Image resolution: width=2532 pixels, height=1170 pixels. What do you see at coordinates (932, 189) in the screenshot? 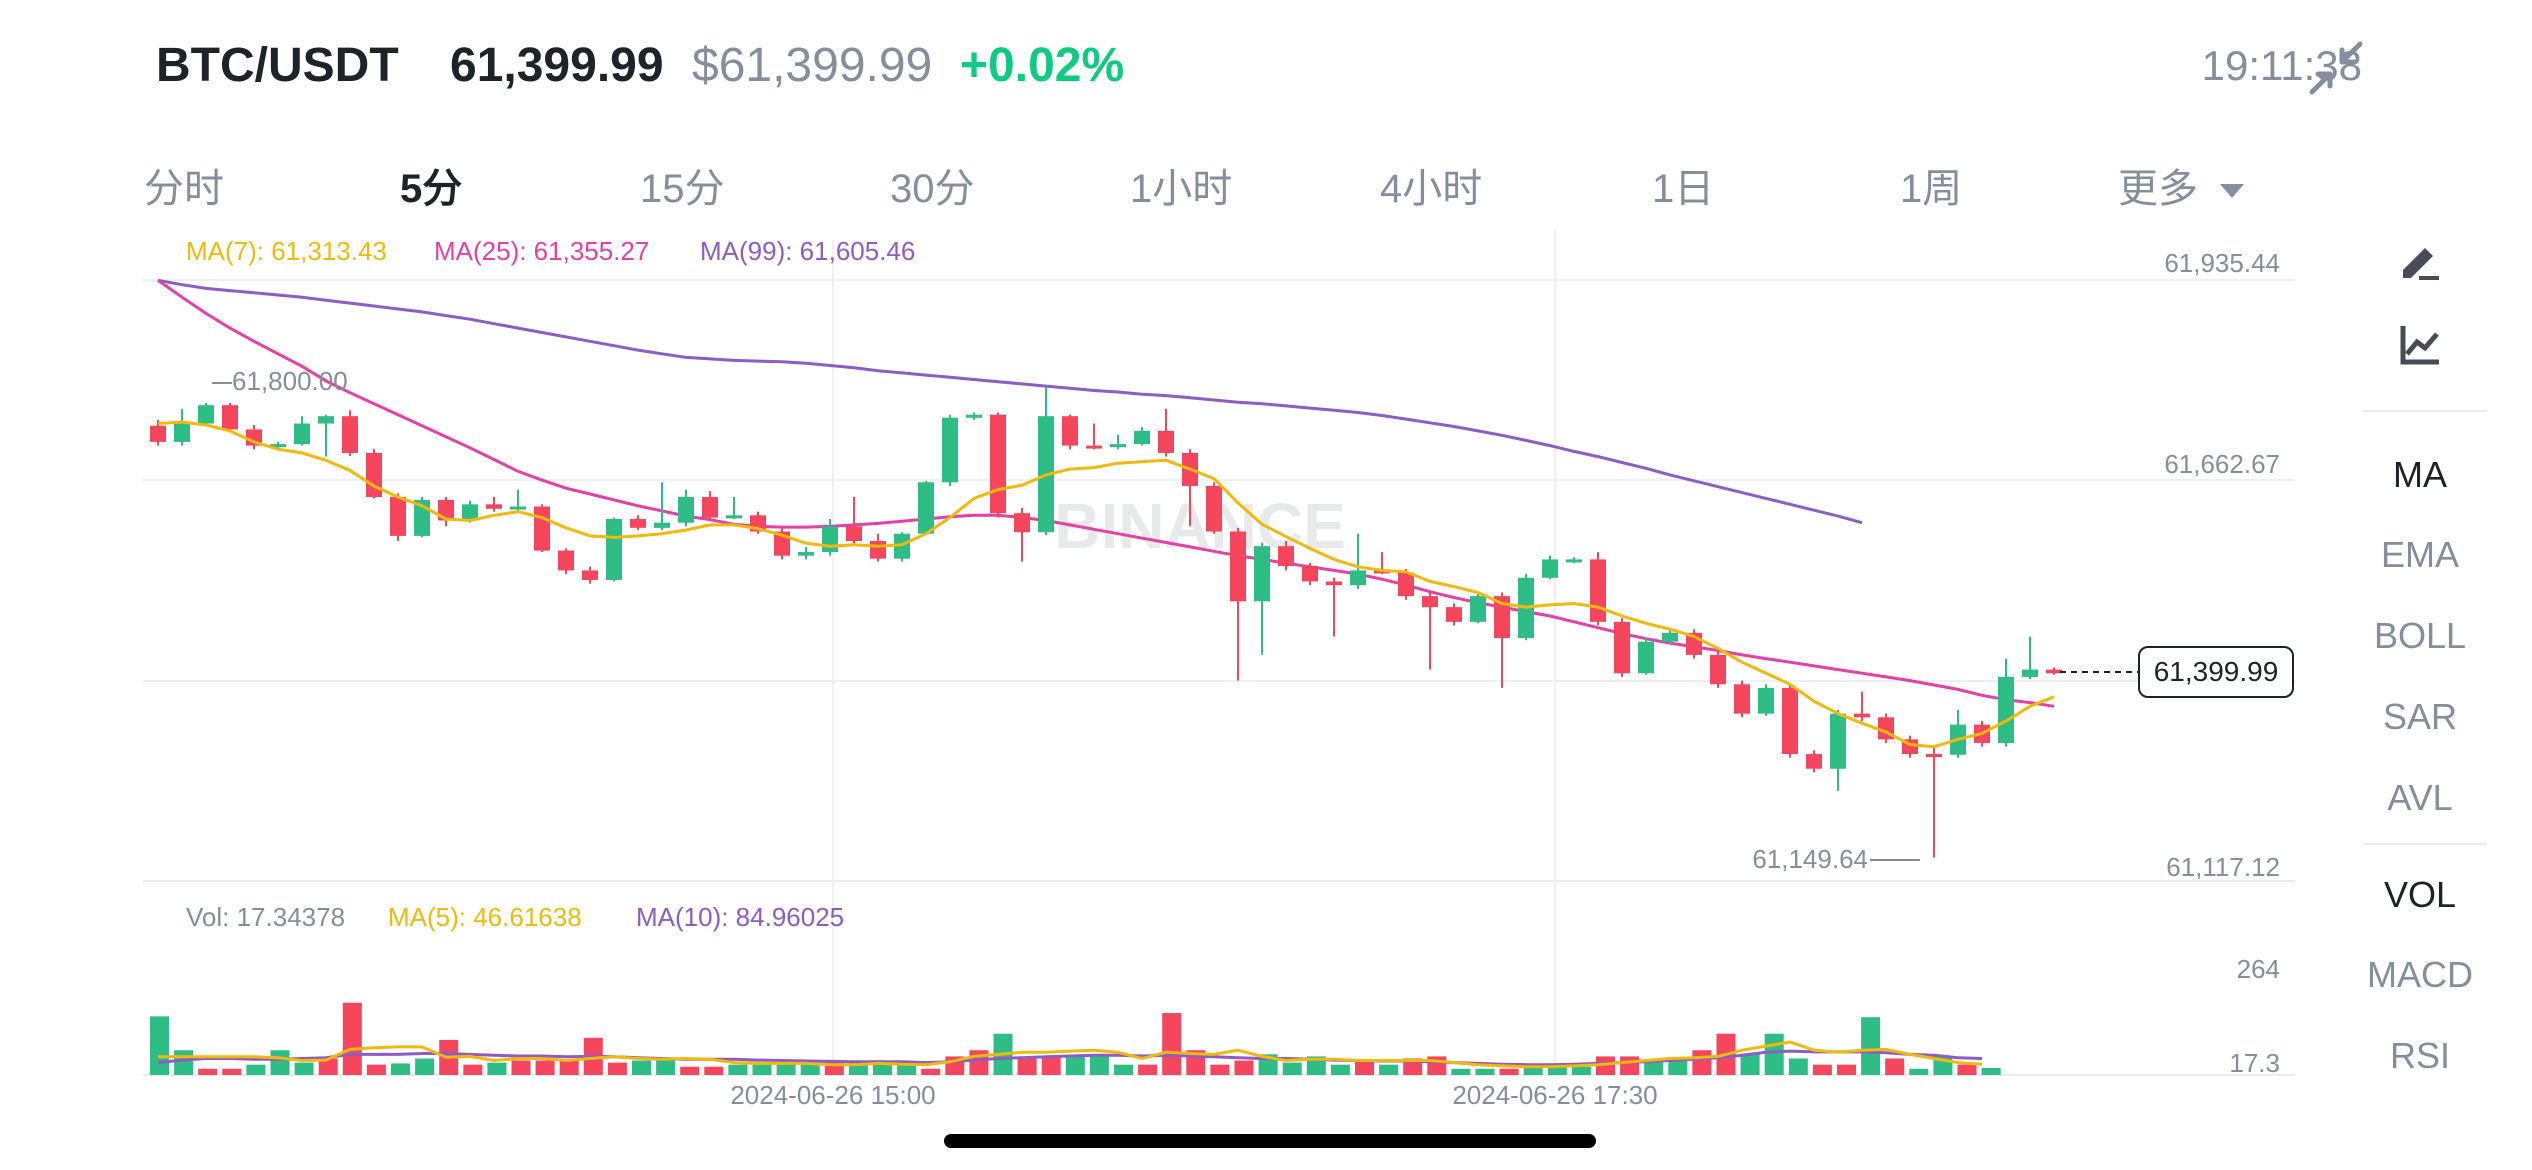
I see `tab-30m: 30分` at bounding box center [932, 189].